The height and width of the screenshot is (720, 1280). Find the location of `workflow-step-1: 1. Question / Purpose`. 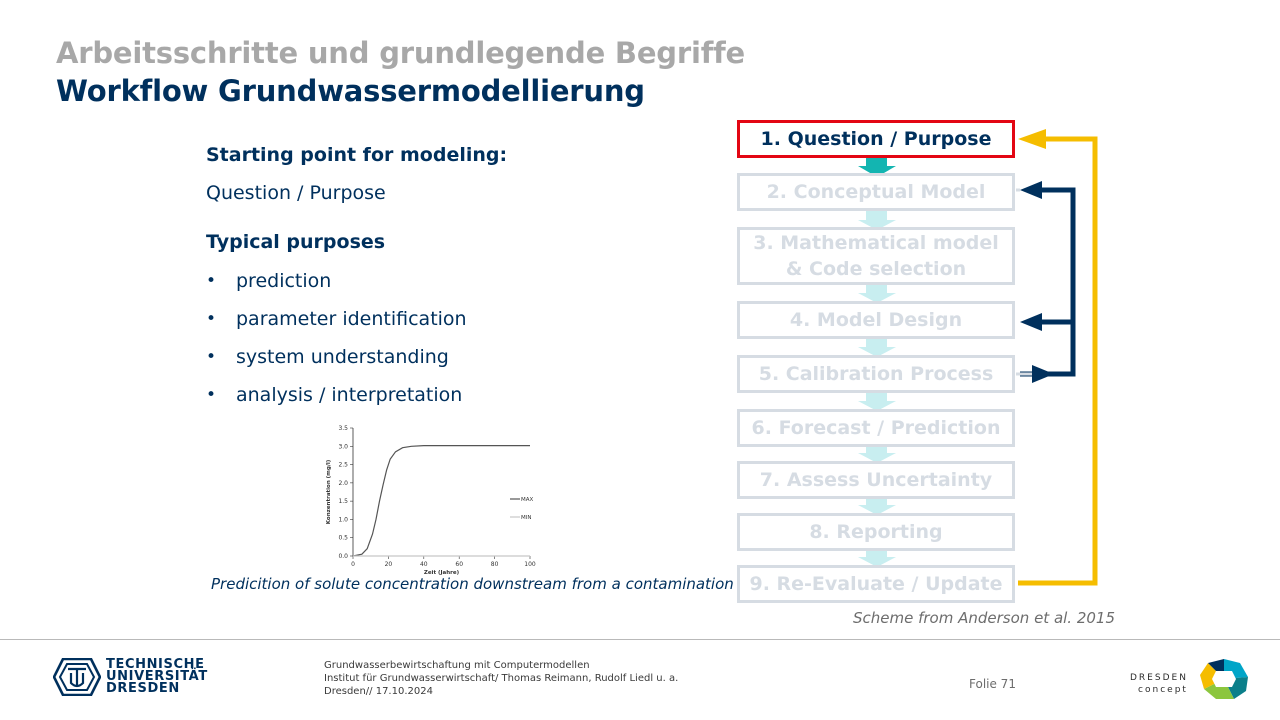

workflow-step-1: 1. Question / Purpose is located at coordinates (876, 139).